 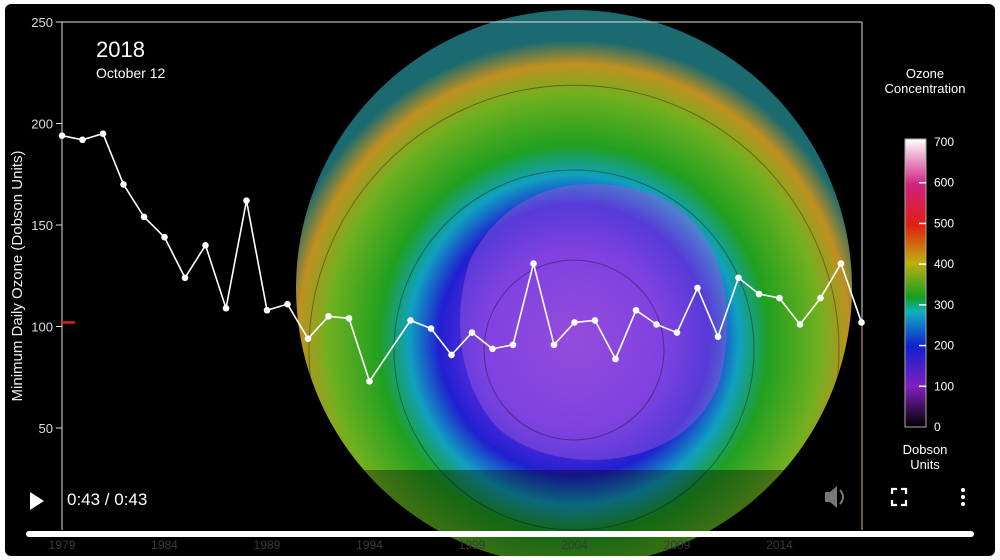 I want to click on y-tick-label: 200, so click(x=42, y=124).